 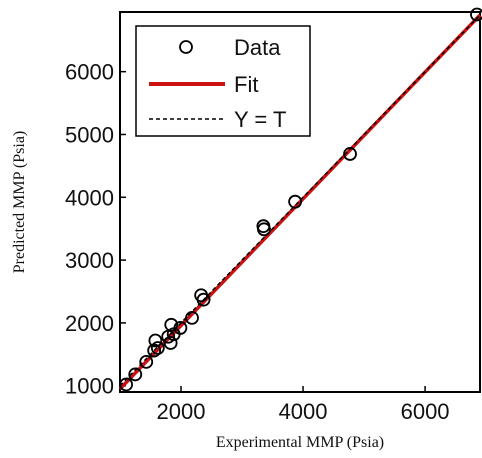 What do you see at coordinates (425, 411) in the screenshot?
I see `x-tick-label: 6000` at bounding box center [425, 411].